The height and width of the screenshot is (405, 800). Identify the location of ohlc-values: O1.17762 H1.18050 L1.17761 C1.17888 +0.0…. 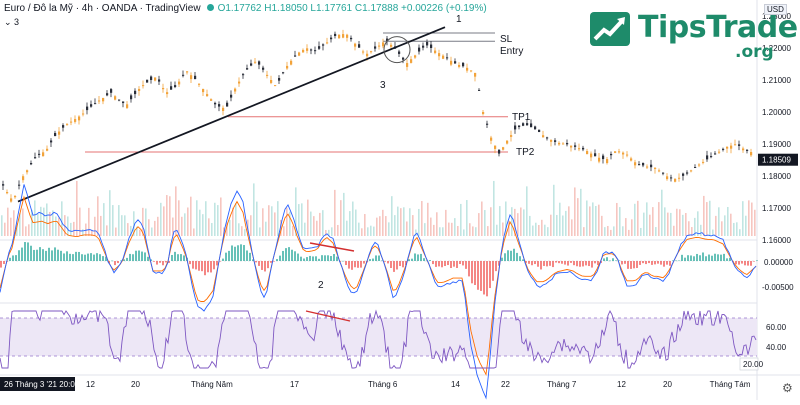
(352, 8).